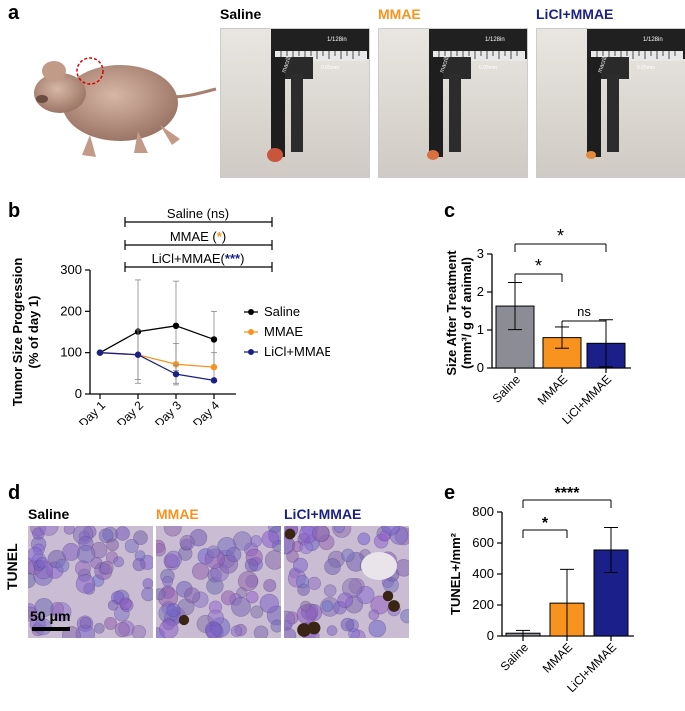  I want to click on x-tick-label: Day 2, so click(130, 411).